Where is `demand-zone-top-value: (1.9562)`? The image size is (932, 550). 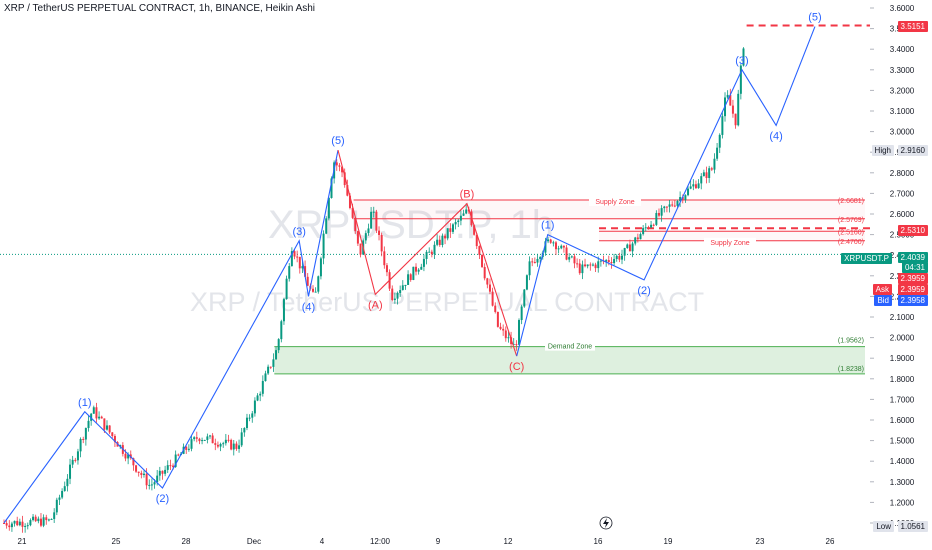
demand-zone-top-value: (1.9562) is located at coordinates (851, 341).